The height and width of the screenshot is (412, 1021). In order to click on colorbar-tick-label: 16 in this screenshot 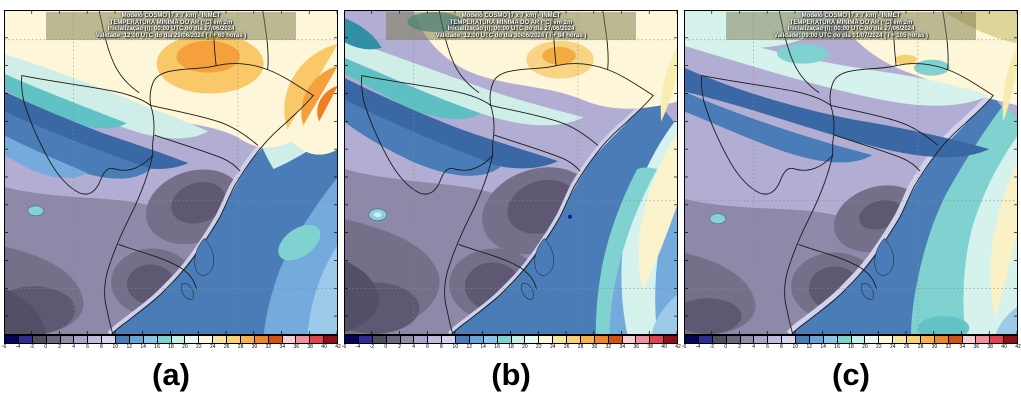, I will do `click(157, 347)`.